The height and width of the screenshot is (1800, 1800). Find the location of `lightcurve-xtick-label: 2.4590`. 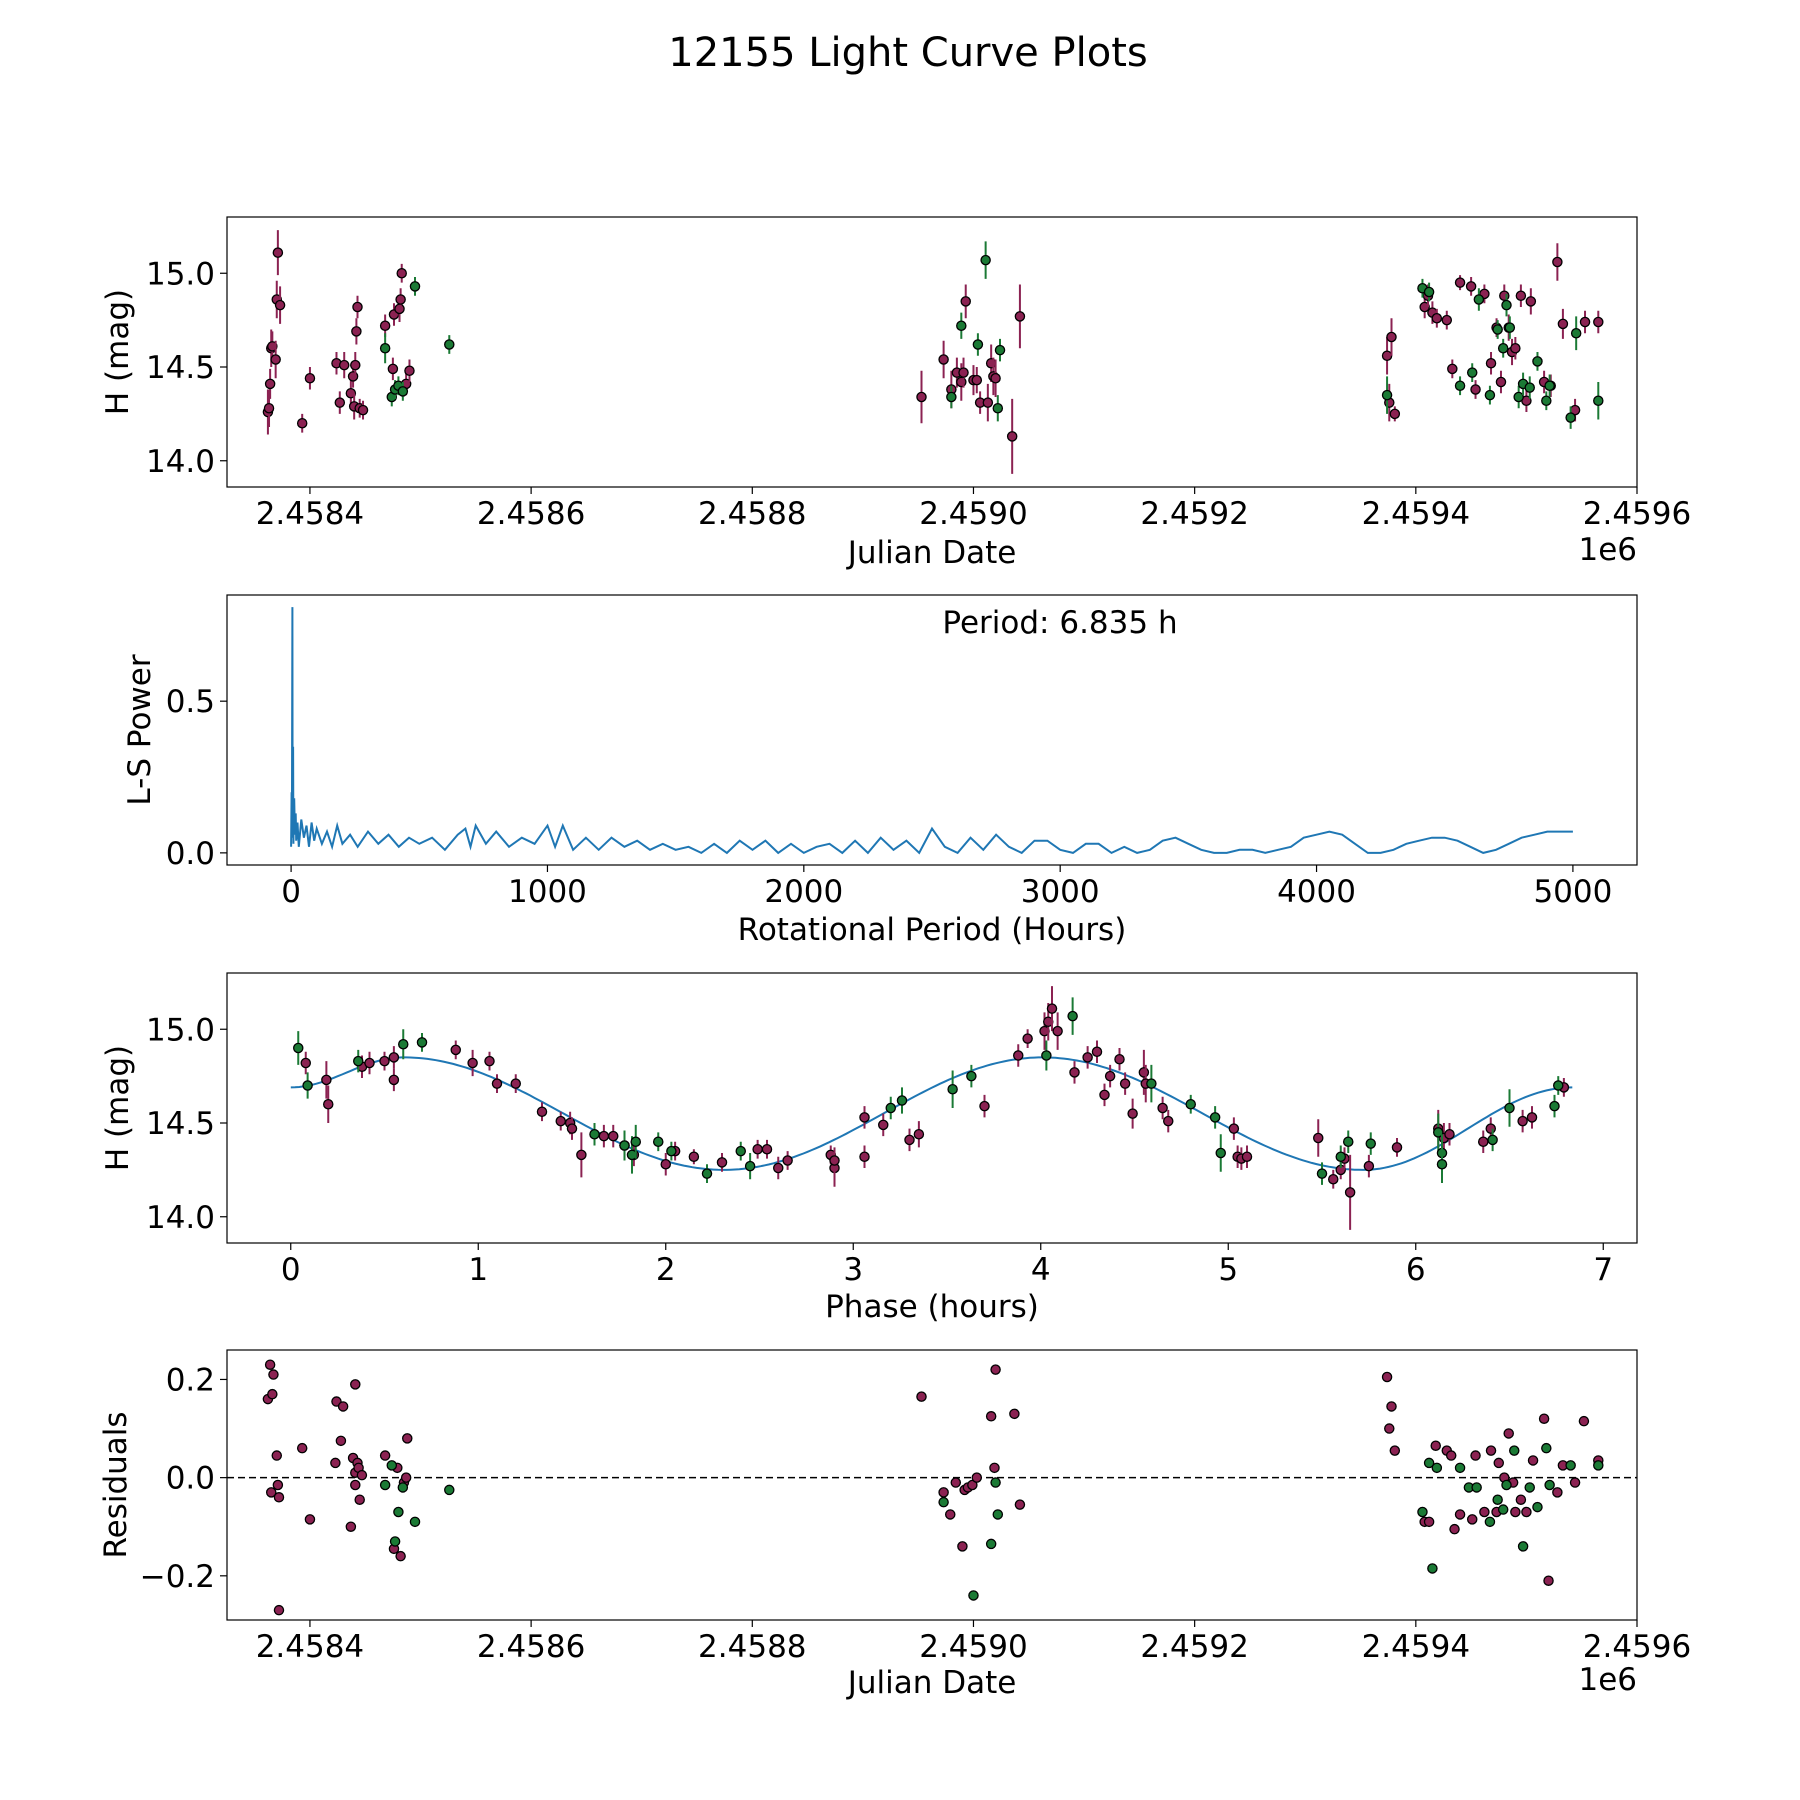

lightcurve-xtick-label: 2.4590 is located at coordinates (973, 514).